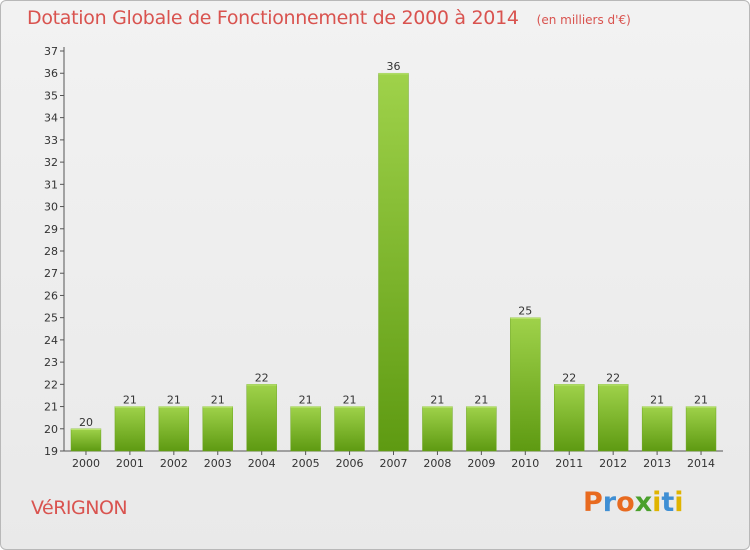  Describe the element at coordinates (481, 429) in the screenshot. I see `bar-2009` at that location.